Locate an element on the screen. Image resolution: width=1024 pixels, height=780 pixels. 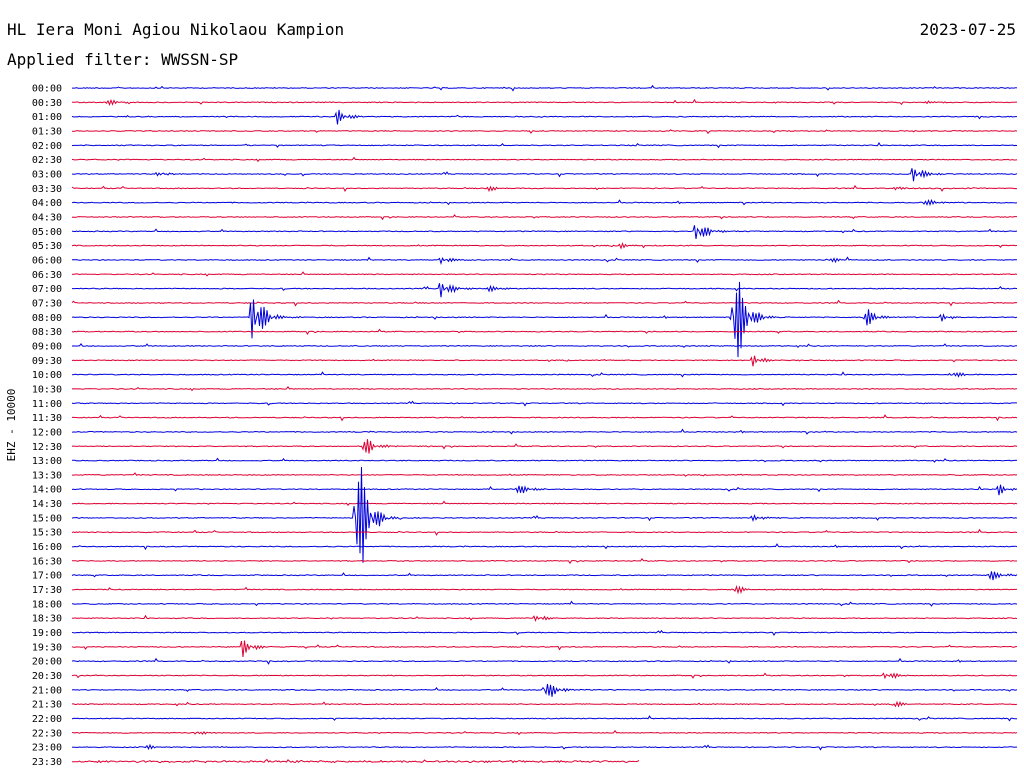
row-label: 06:30 is located at coordinates (47, 275).